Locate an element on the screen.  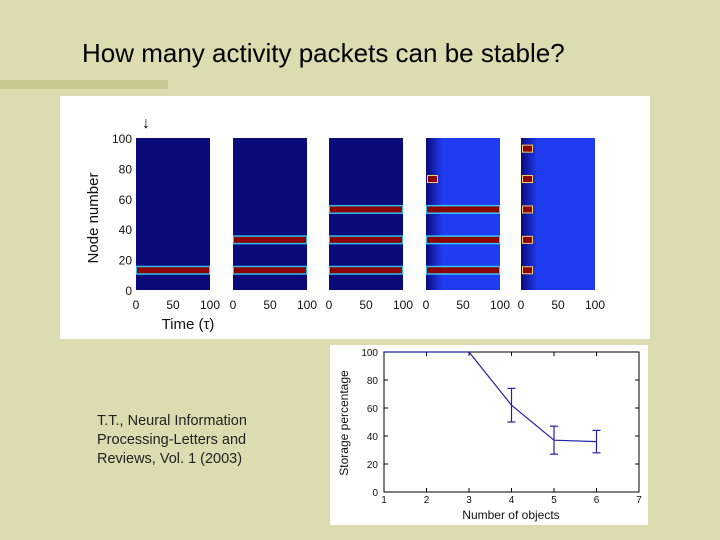
storage-ytick-label: 0 is located at coordinates (375, 493).